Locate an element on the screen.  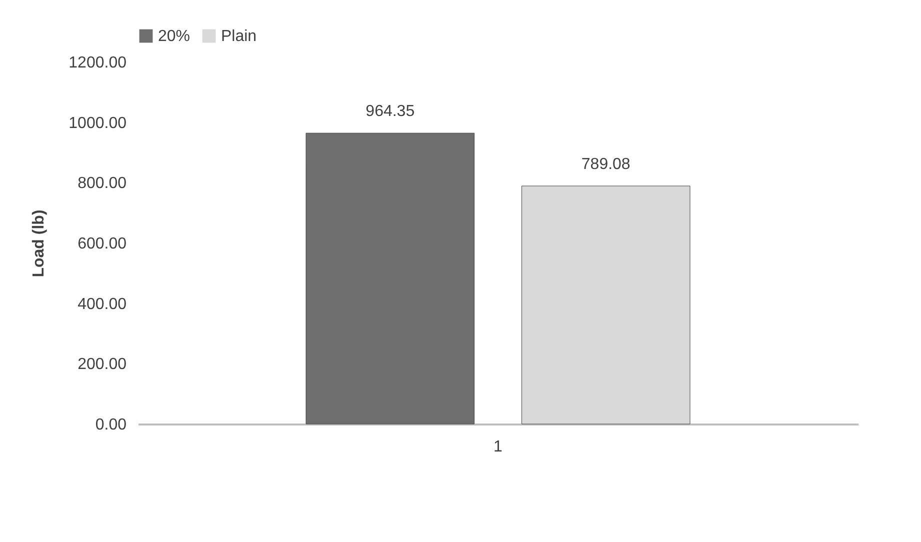
y-tick-label: 200.00 is located at coordinates (102, 365).